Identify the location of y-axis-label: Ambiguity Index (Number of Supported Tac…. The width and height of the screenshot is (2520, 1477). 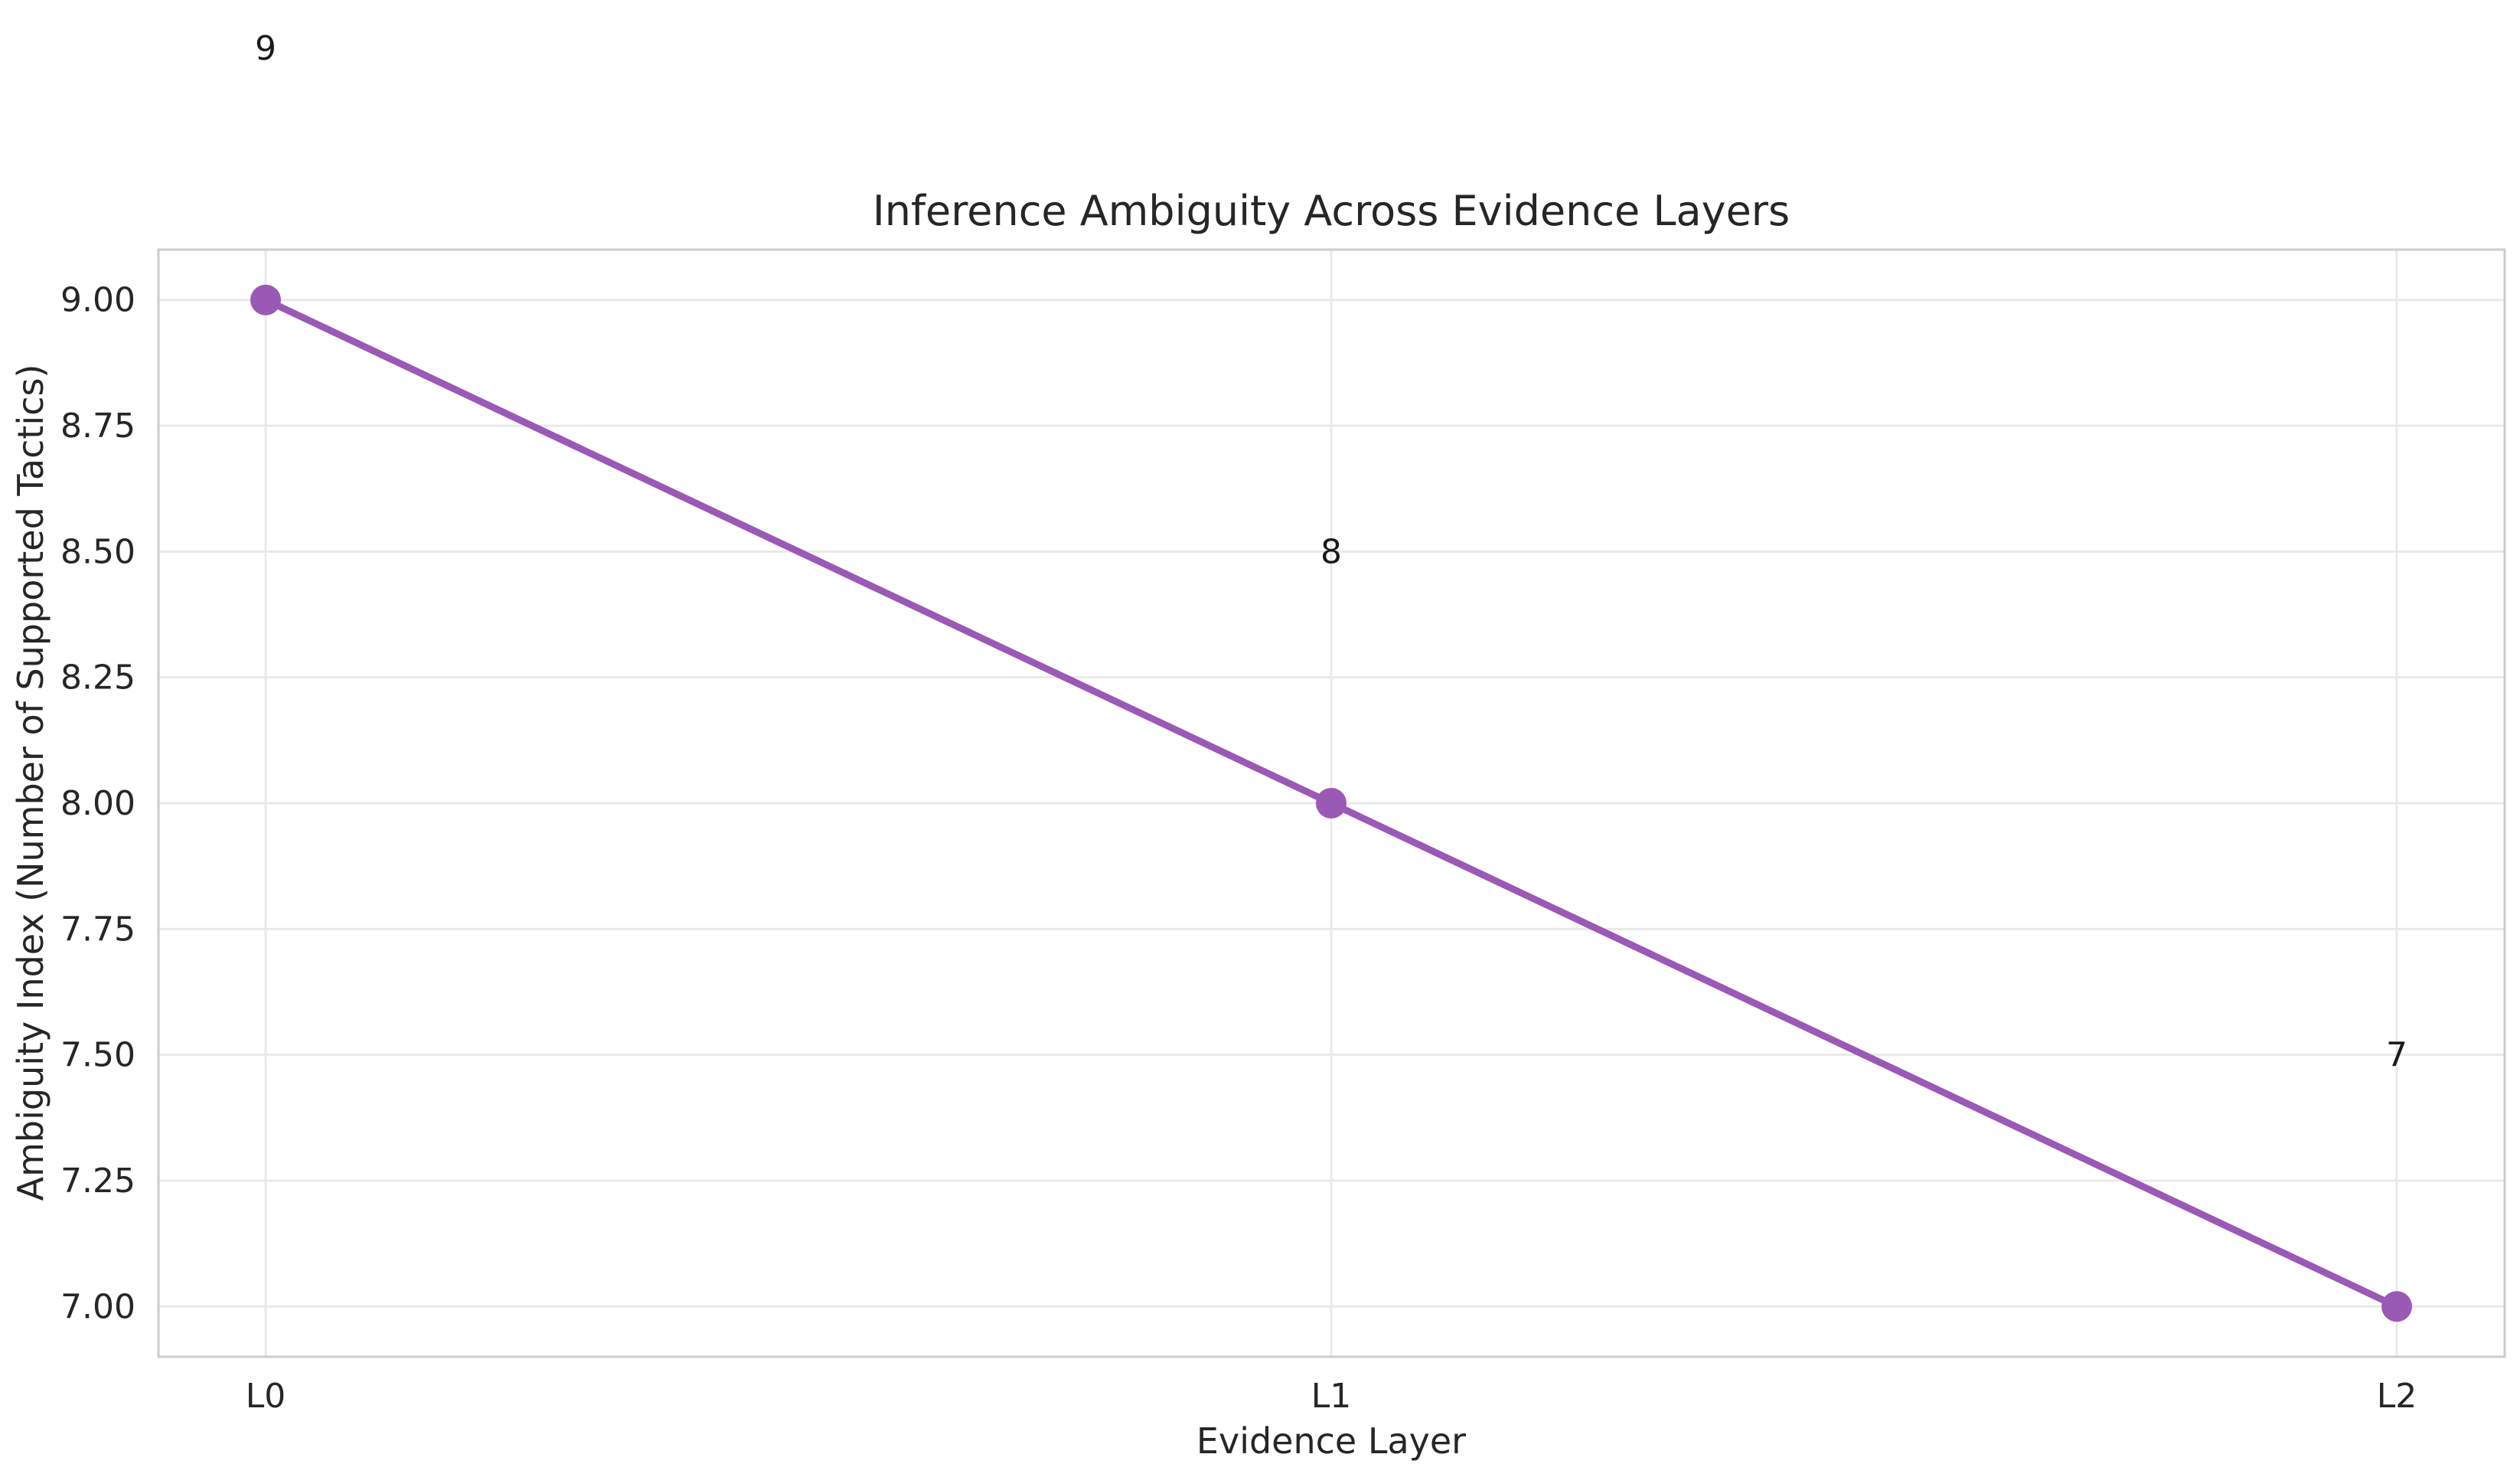
(30, 782).